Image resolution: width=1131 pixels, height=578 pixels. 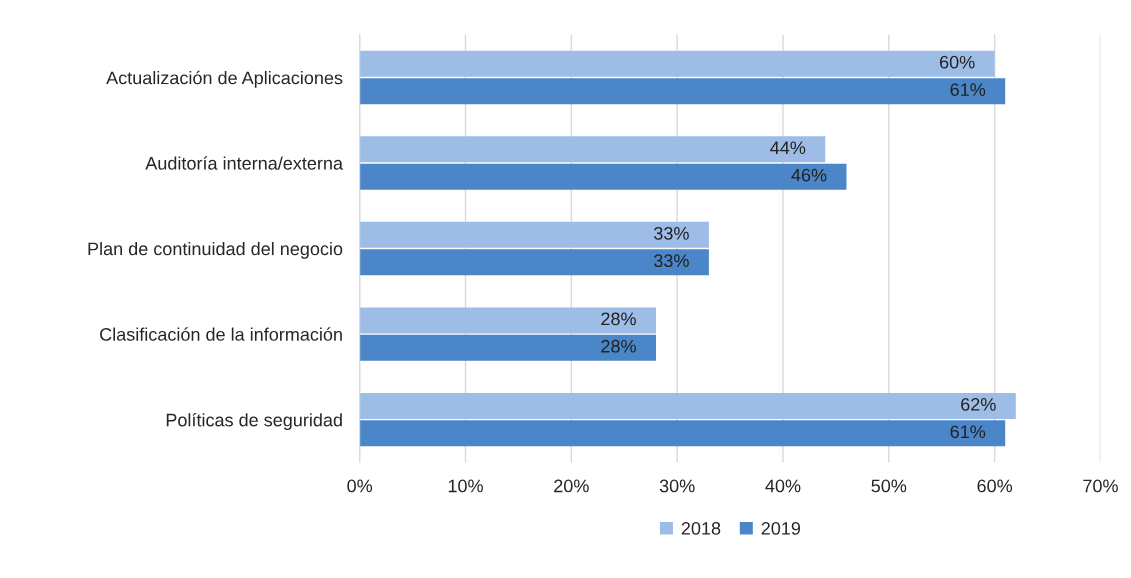 I want to click on x-tick-label: 10%, so click(x=465, y=486).